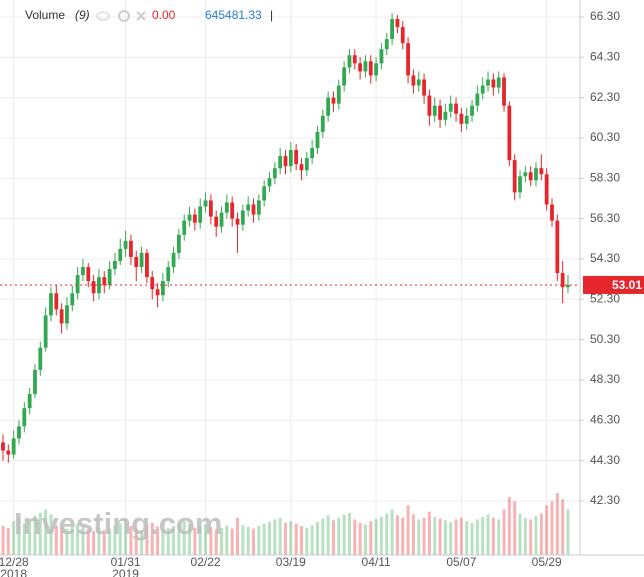 The height and width of the screenshot is (577, 644). What do you see at coordinates (233, 15) in the screenshot?
I see `legend-ma-value: 645481.33` at bounding box center [233, 15].